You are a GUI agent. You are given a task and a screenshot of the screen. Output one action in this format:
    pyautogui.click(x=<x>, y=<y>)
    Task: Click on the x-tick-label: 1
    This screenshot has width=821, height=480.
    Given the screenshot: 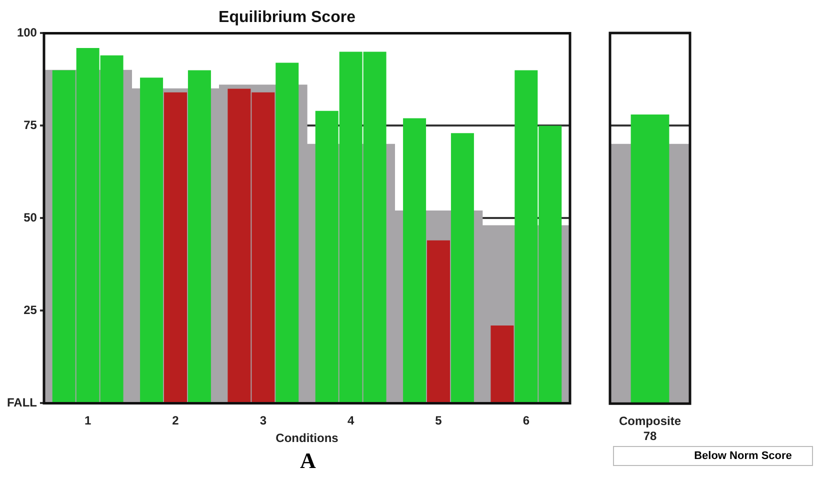 What is the action you would take?
    pyautogui.click(x=88, y=421)
    